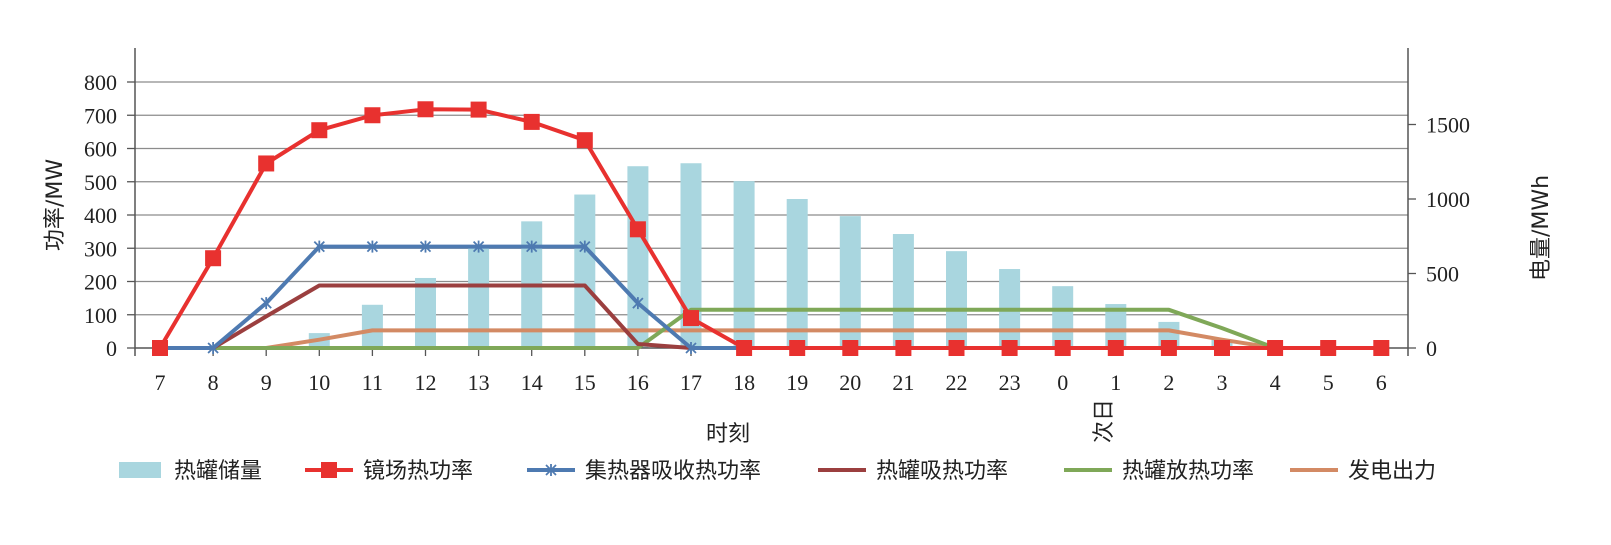  Describe the element at coordinates (218, 471) in the screenshot. I see `legend-label-1: 热罐储量` at that location.